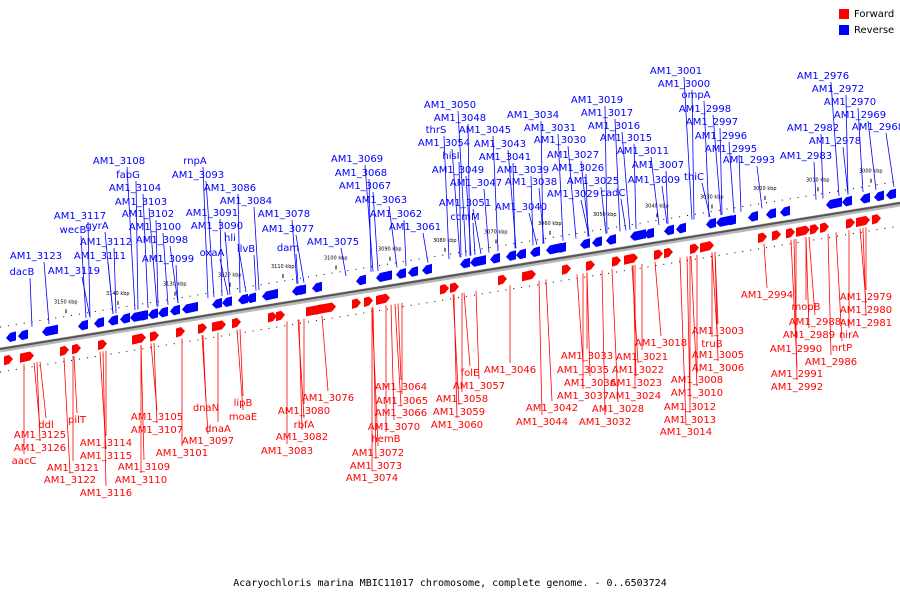 This screenshot has width=900, height=600. What do you see at coordinates (141, 480) in the screenshot?
I see `gene-label: AM1_3110` at bounding box center [141, 480].